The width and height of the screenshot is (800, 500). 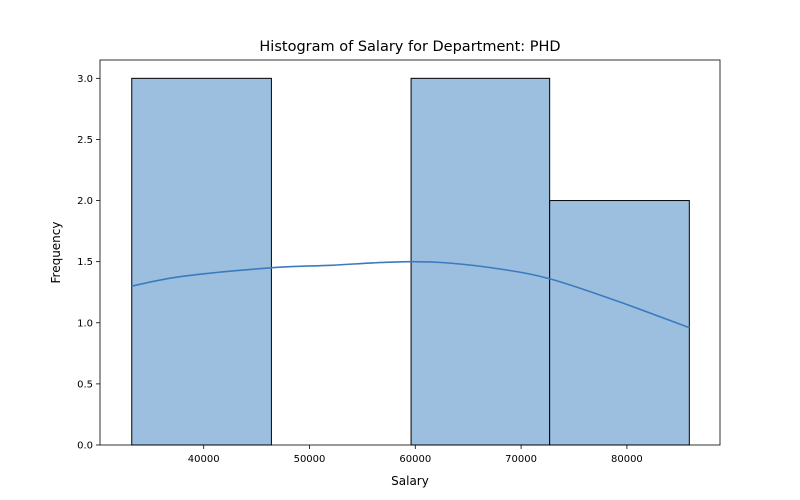 I want to click on y-tick-label: 3.0, so click(x=85, y=79).